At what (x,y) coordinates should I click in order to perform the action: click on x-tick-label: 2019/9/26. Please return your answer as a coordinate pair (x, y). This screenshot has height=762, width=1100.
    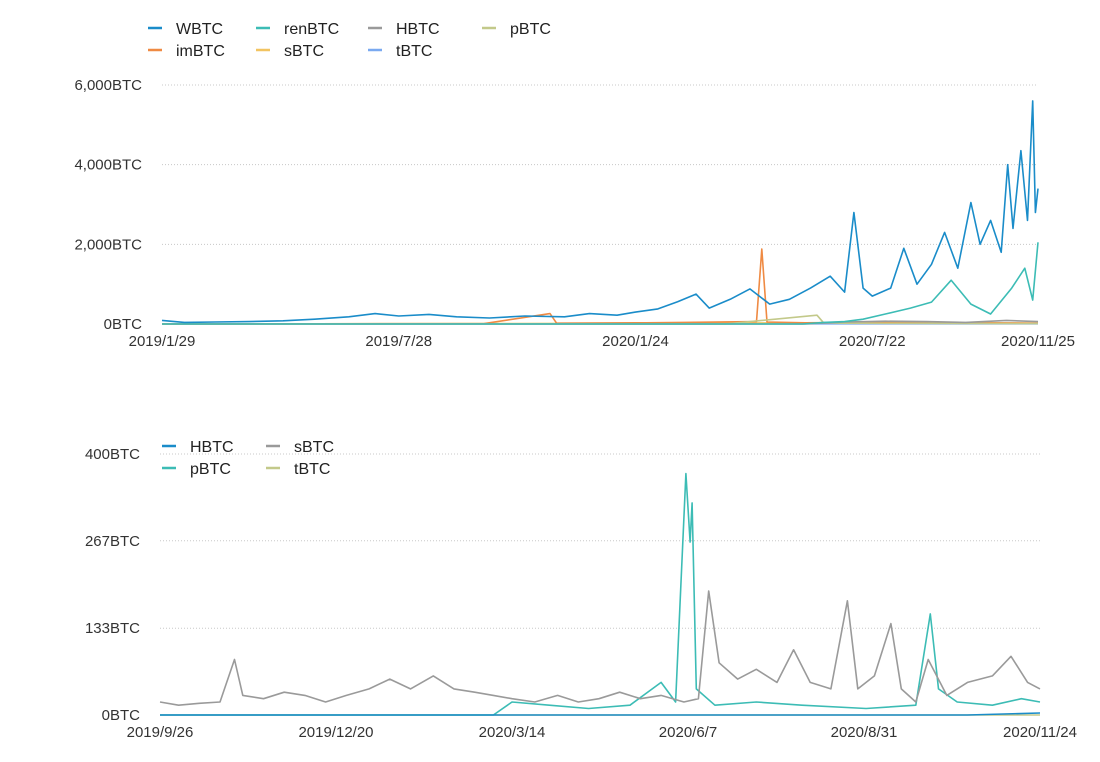
    Looking at the image, I should click on (160, 732).